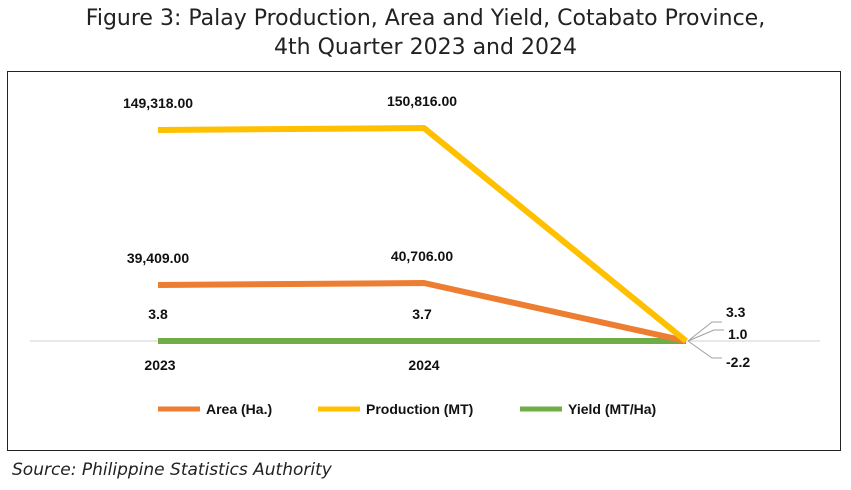 Image resolution: width=851 pixels, height=490 pixels. I want to click on growth-label-0: 3.3, so click(736, 312).